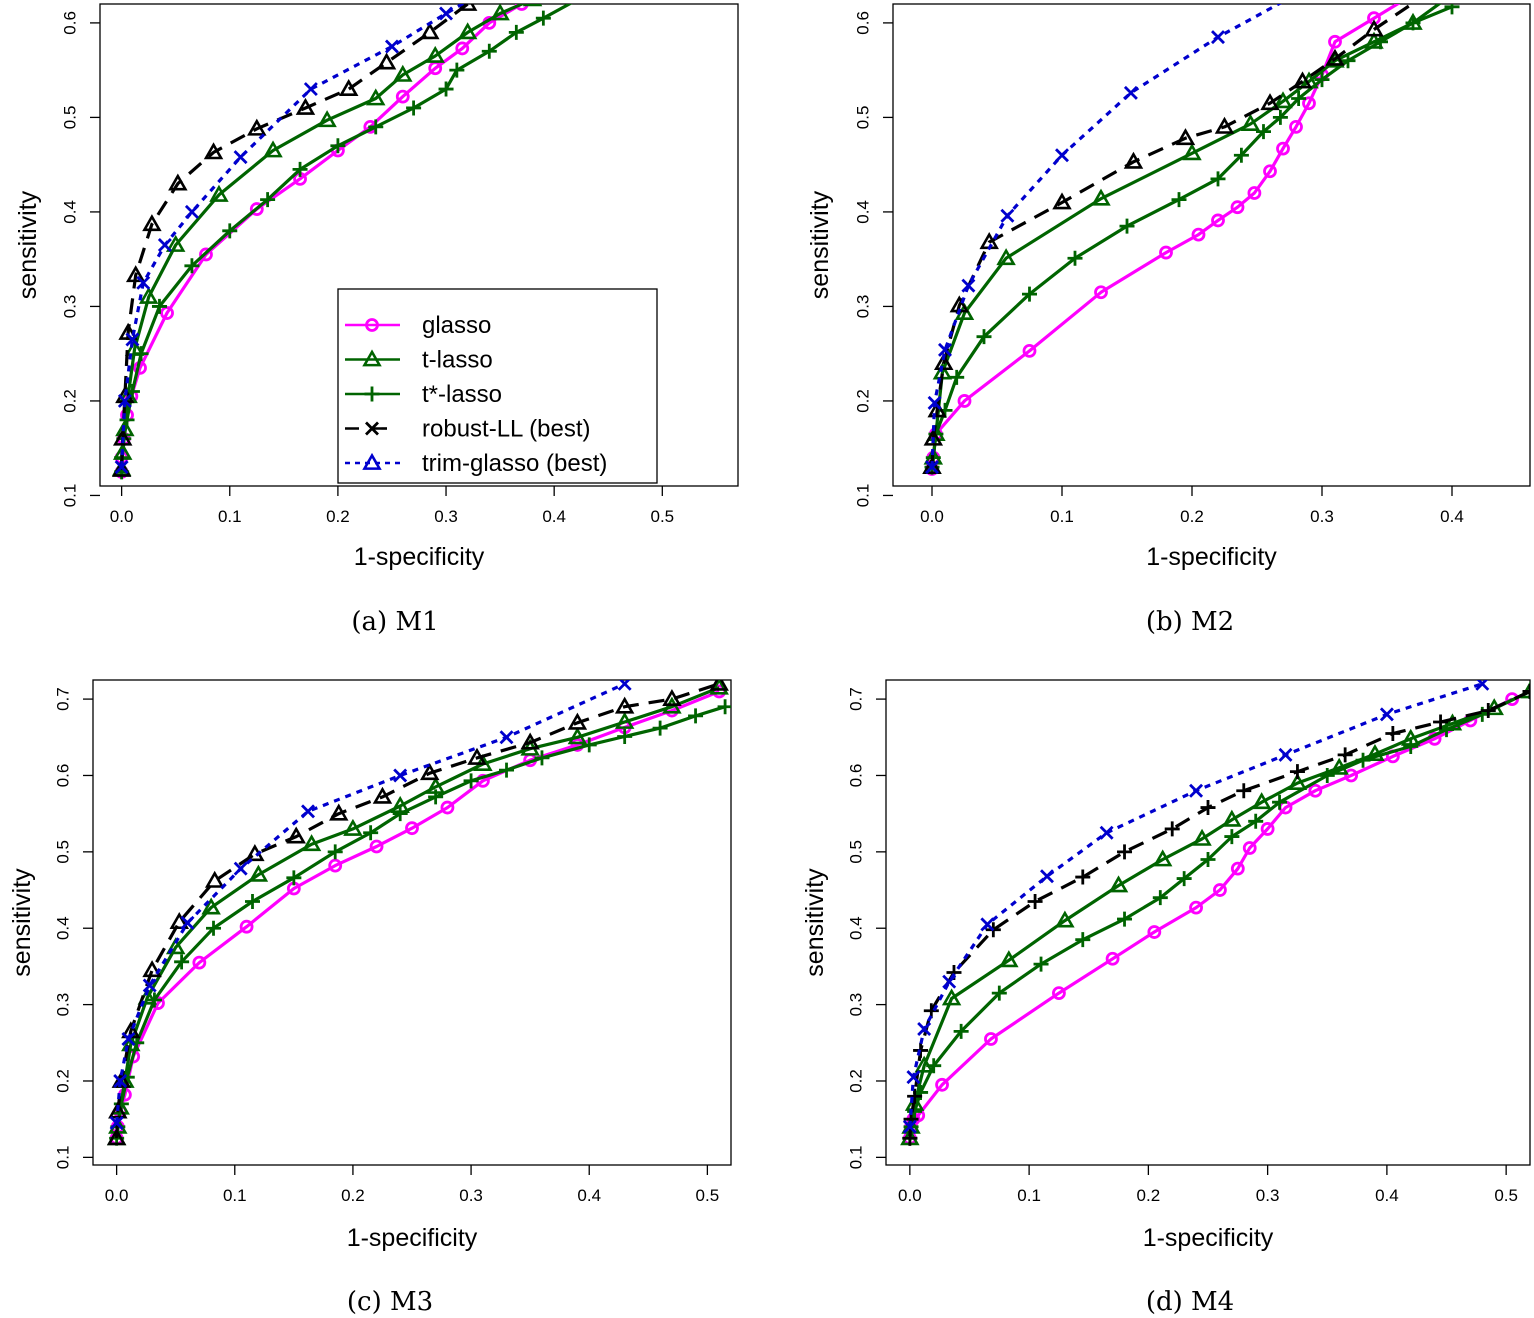  What do you see at coordinates (63, 928) in the screenshot?
I see `y-tick-label: 0.4` at bounding box center [63, 928].